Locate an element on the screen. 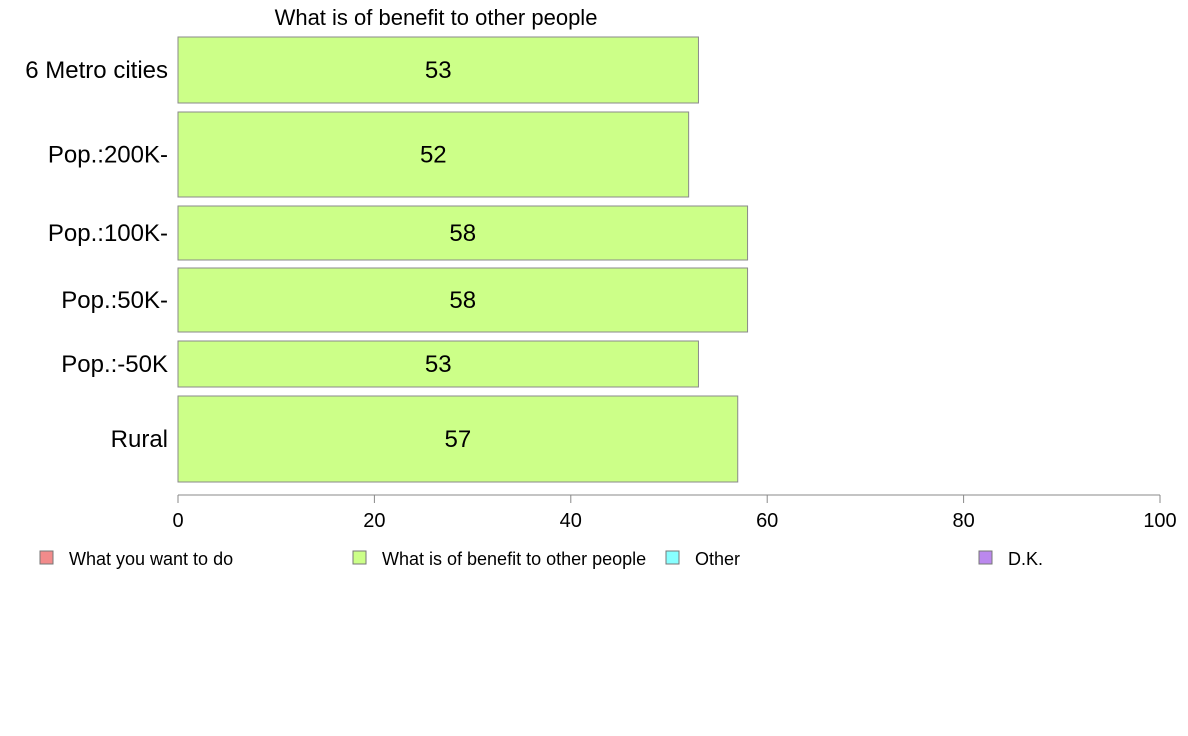 The width and height of the screenshot is (1188, 736). x-tick-label: 100 is located at coordinates (1159, 521).